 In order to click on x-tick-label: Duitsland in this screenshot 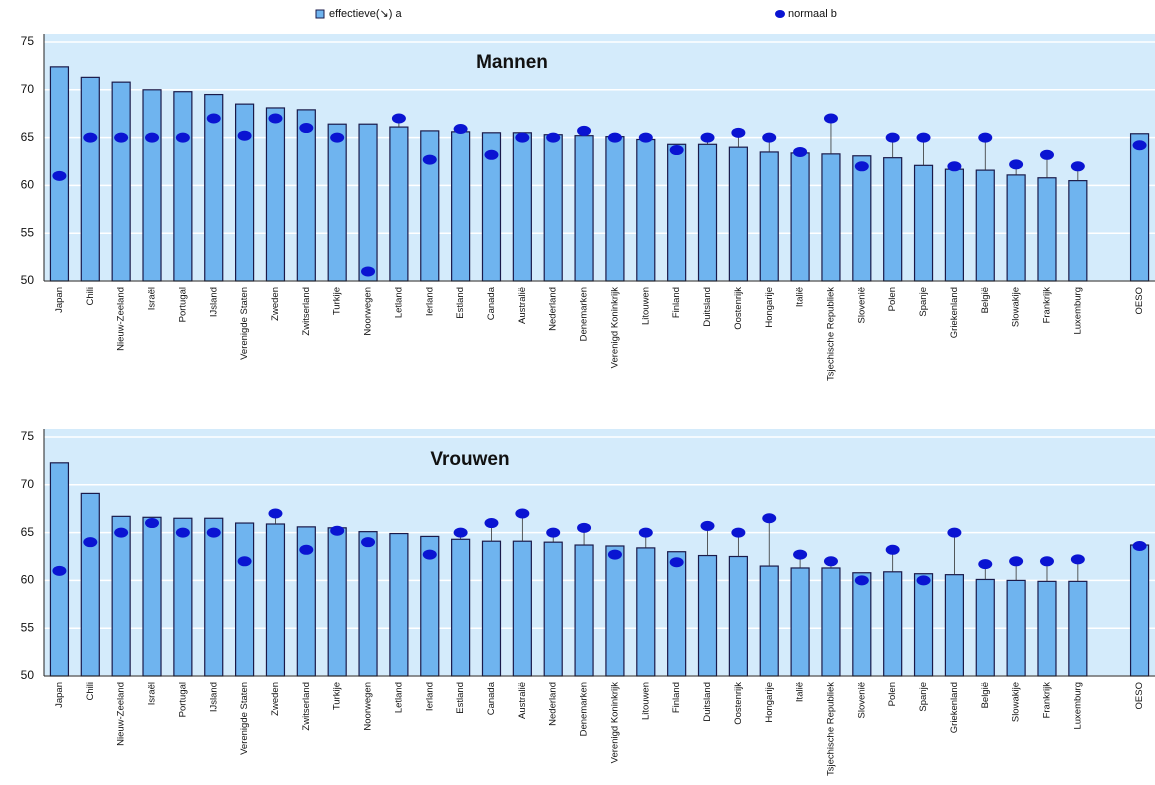, I will do `click(707, 702)`.